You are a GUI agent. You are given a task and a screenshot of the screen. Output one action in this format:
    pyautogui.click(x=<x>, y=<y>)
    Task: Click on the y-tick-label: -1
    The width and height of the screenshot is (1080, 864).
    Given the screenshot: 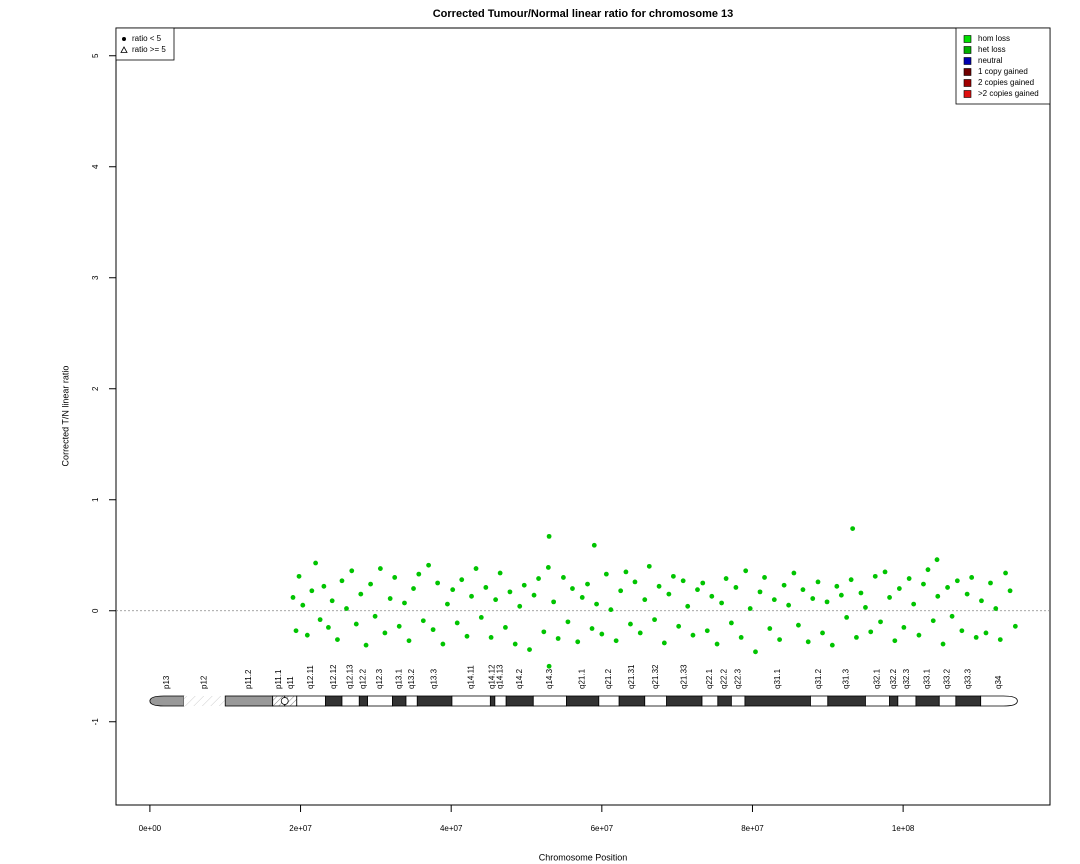 What is the action you would take?
    pyautogui.click(x=95, y=722)
    